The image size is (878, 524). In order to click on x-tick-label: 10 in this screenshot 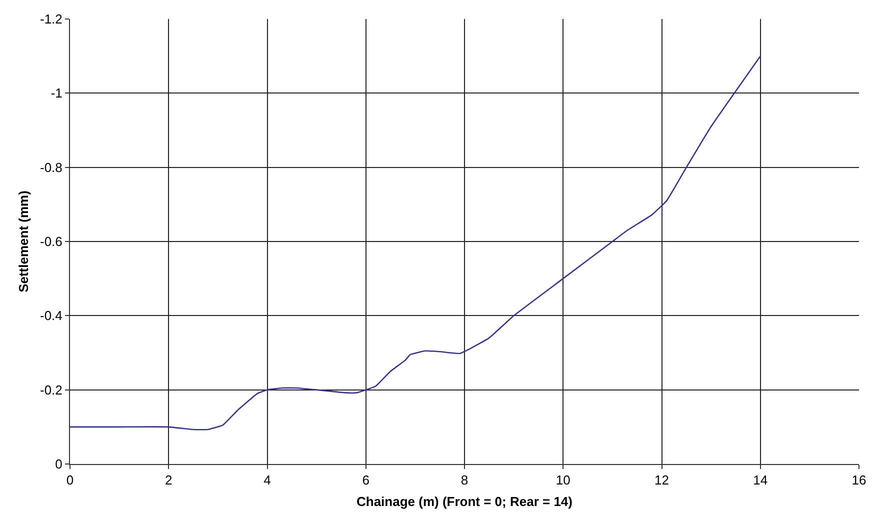, I will do `click(563, 480)`.